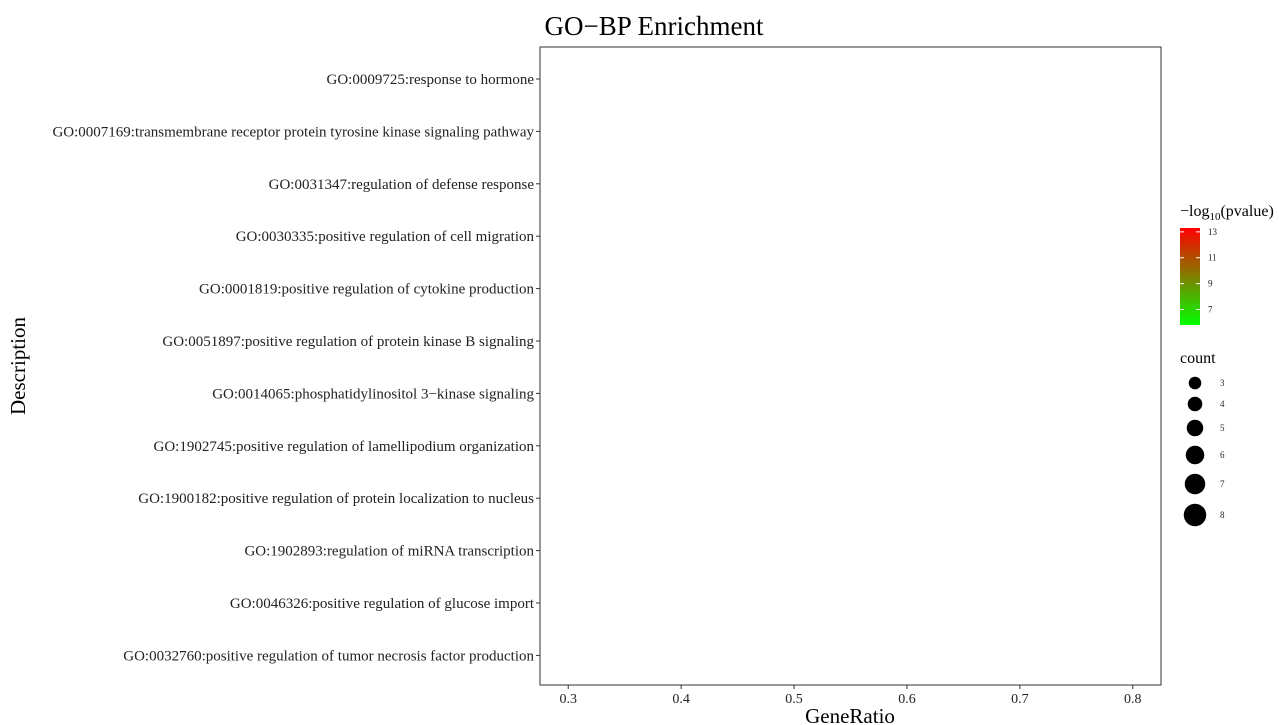 The image size is (1279, 725). I want to click on color-legend-tick-label: 11, so click(1212, 258).